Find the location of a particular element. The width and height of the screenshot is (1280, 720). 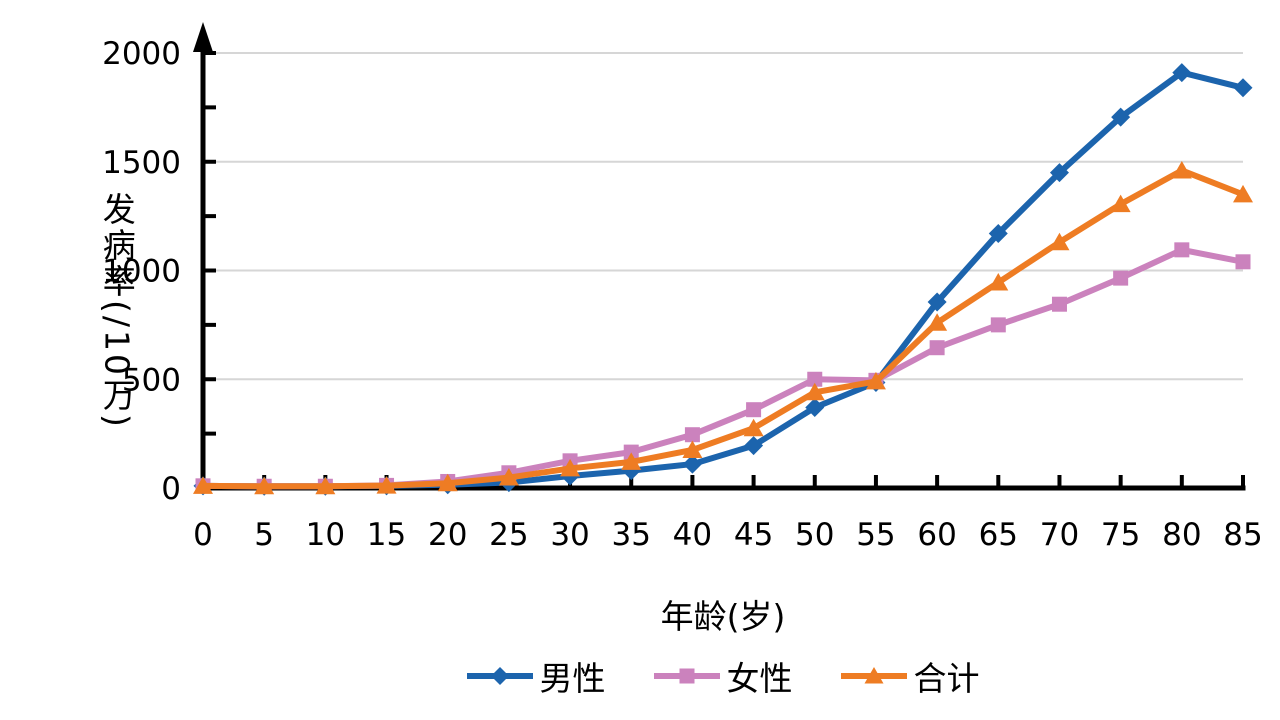

y-tick-label: 0 is located at coordinates (171, 489).